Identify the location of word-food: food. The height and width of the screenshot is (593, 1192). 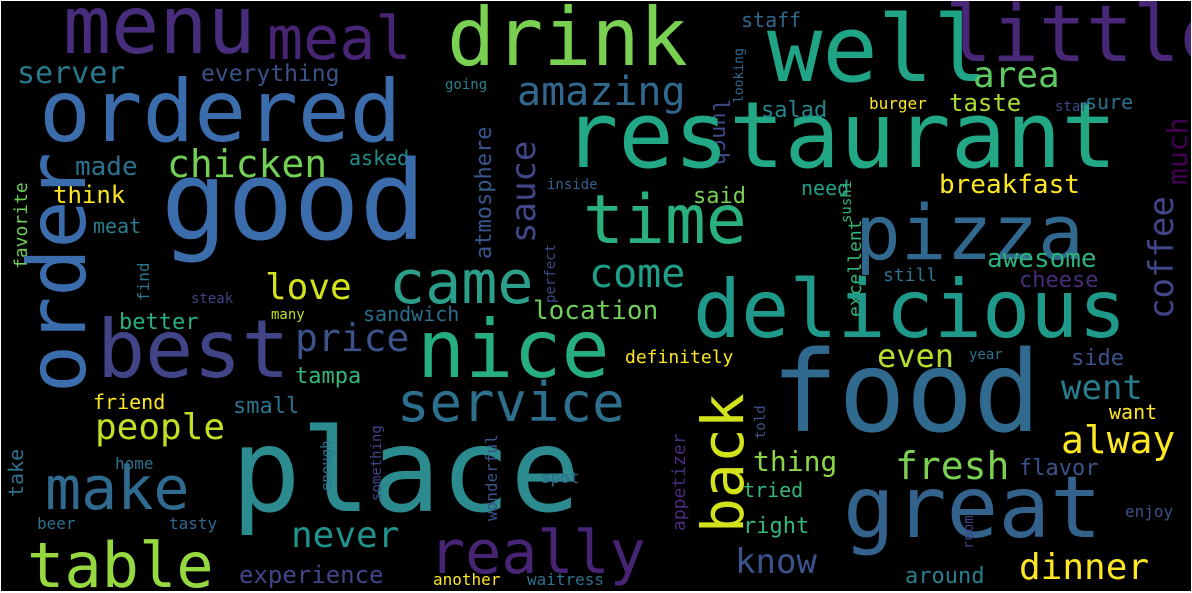
(906, 393).